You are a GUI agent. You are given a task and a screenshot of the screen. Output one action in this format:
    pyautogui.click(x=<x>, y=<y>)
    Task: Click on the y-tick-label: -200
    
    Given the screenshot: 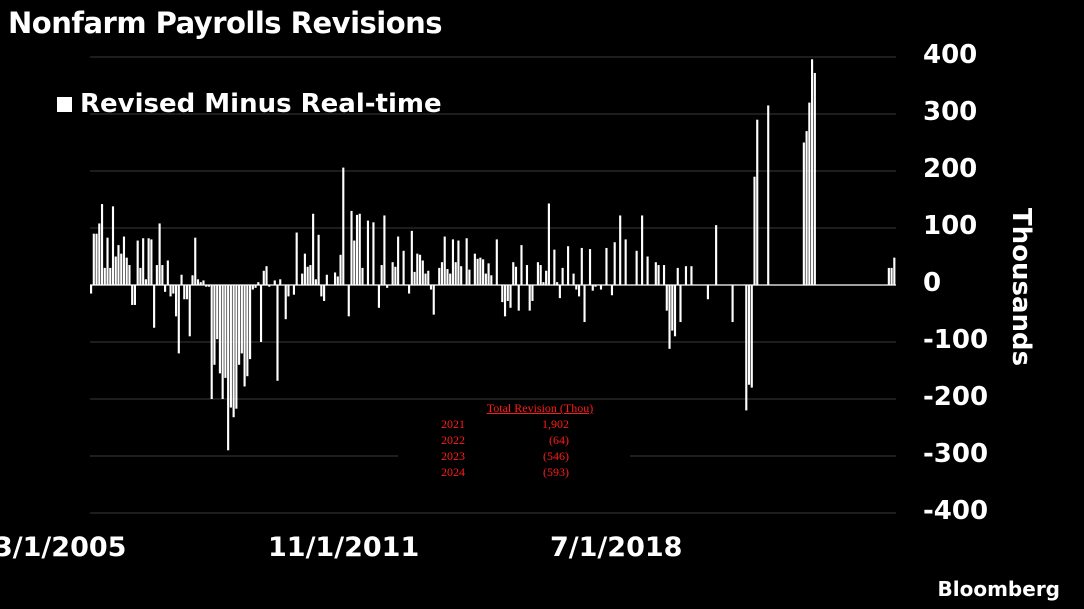 What is the action you would take?
    pyautogui.click(x=956, y=397)
    